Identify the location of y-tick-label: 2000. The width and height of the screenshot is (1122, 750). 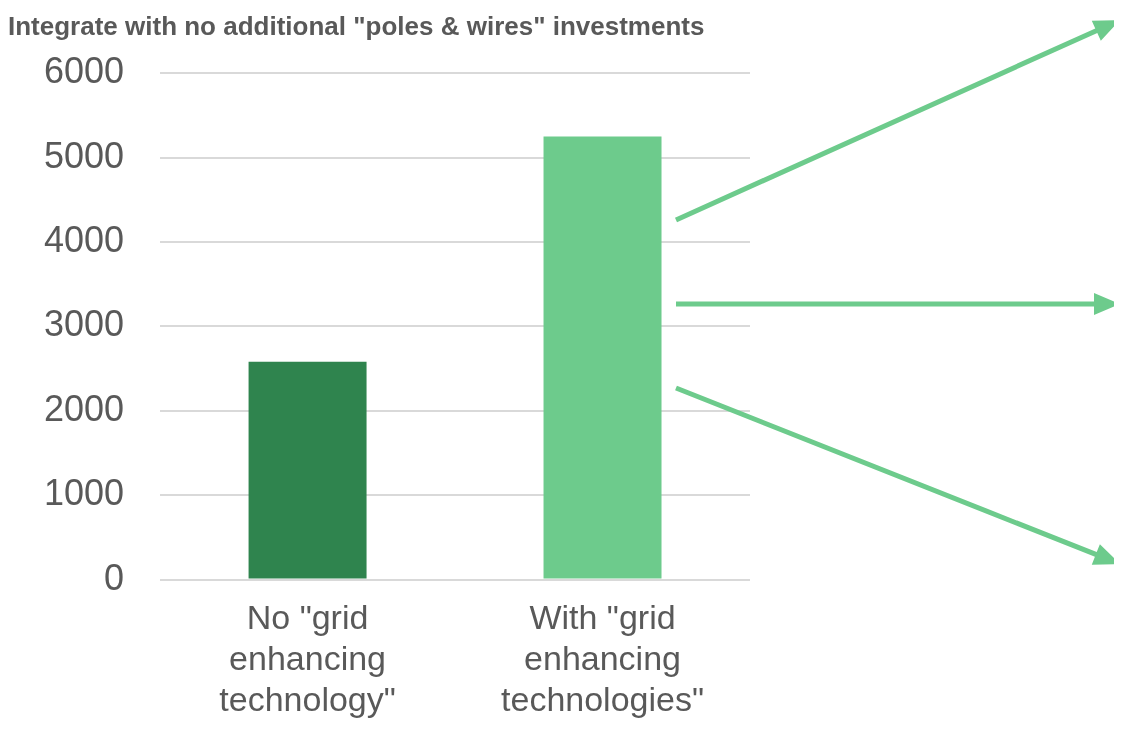
(84, 408).